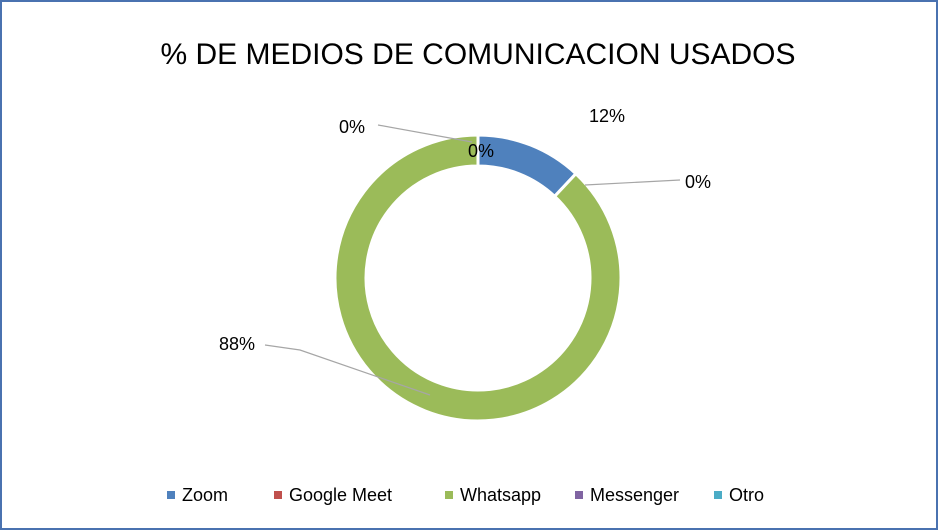 This screenshot has width=938, height=530. What do you see at coordinates (500, 495) in the screenshot?
I see `legend-label: Whatsapp` at bounding box center [500, 495].